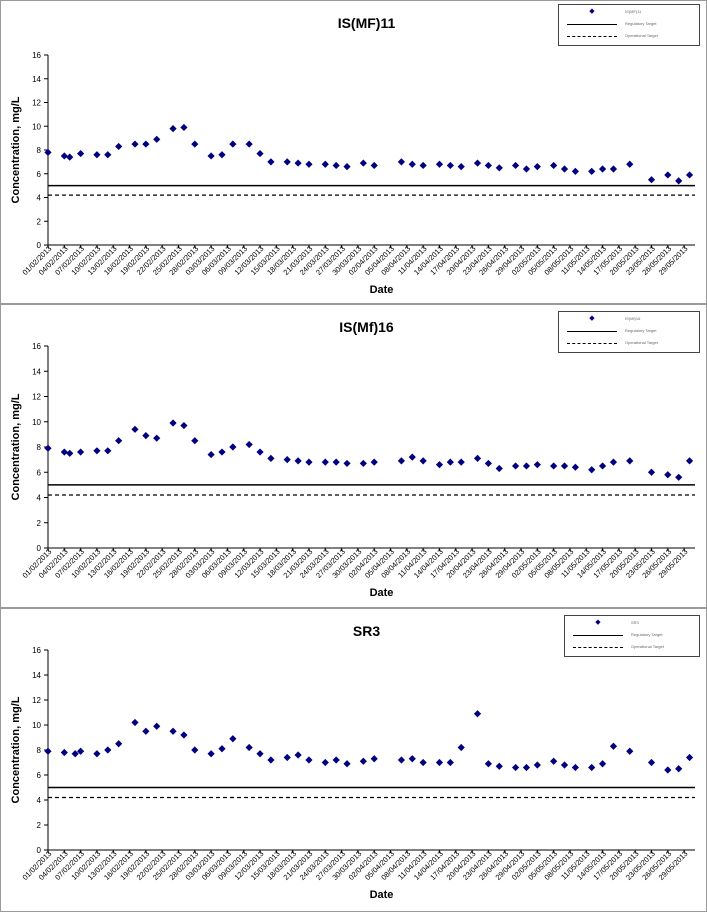 The width and height of the screenshot is (707, 912). Describe the element at coordinates (382, 593) in the screenshot. I see `x-axis-label: Date` at that location.